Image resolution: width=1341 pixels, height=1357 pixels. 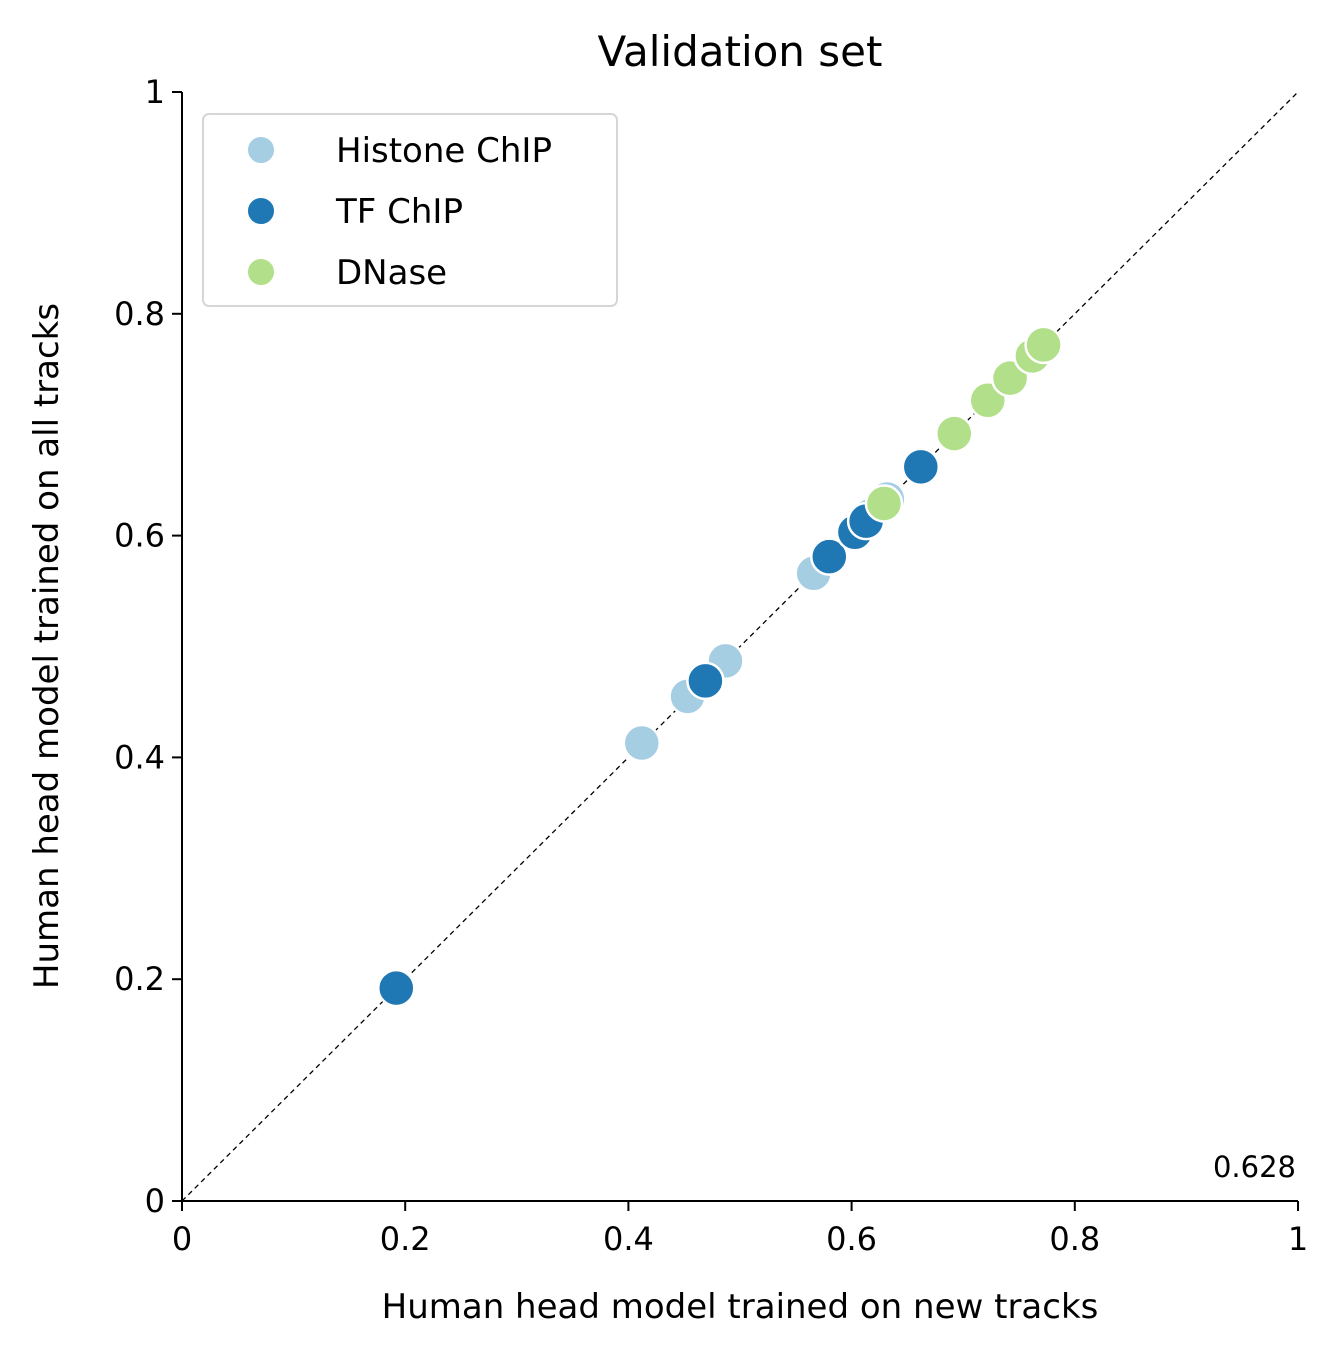 I want to click on legend-label: TF ChIP, so click(x=399, y=212).